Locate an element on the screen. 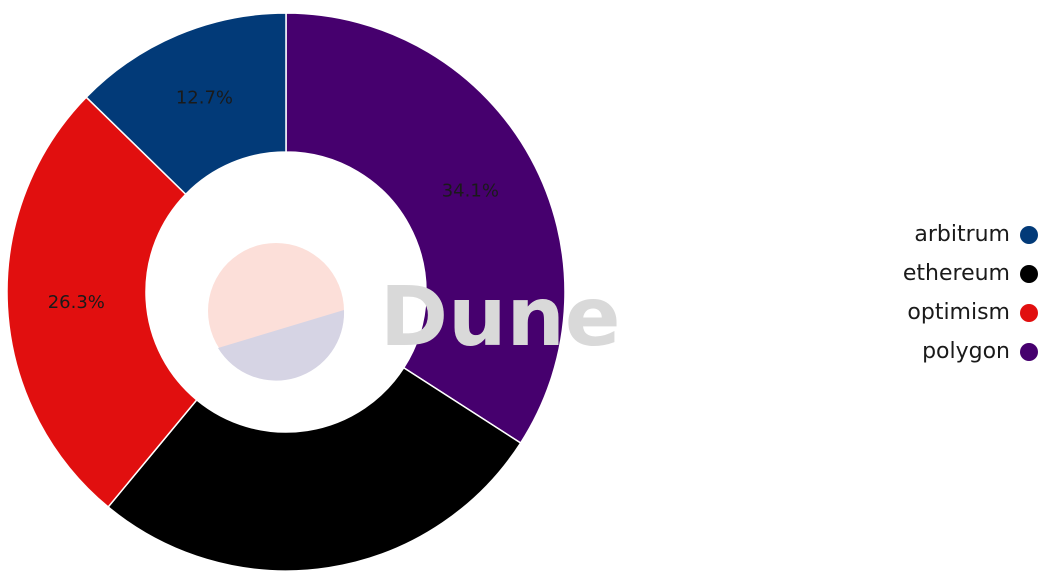 The width and height of the screenshot is (1048, 580). legend-swatch-arbitrum is located at coordinates (1029, 234).